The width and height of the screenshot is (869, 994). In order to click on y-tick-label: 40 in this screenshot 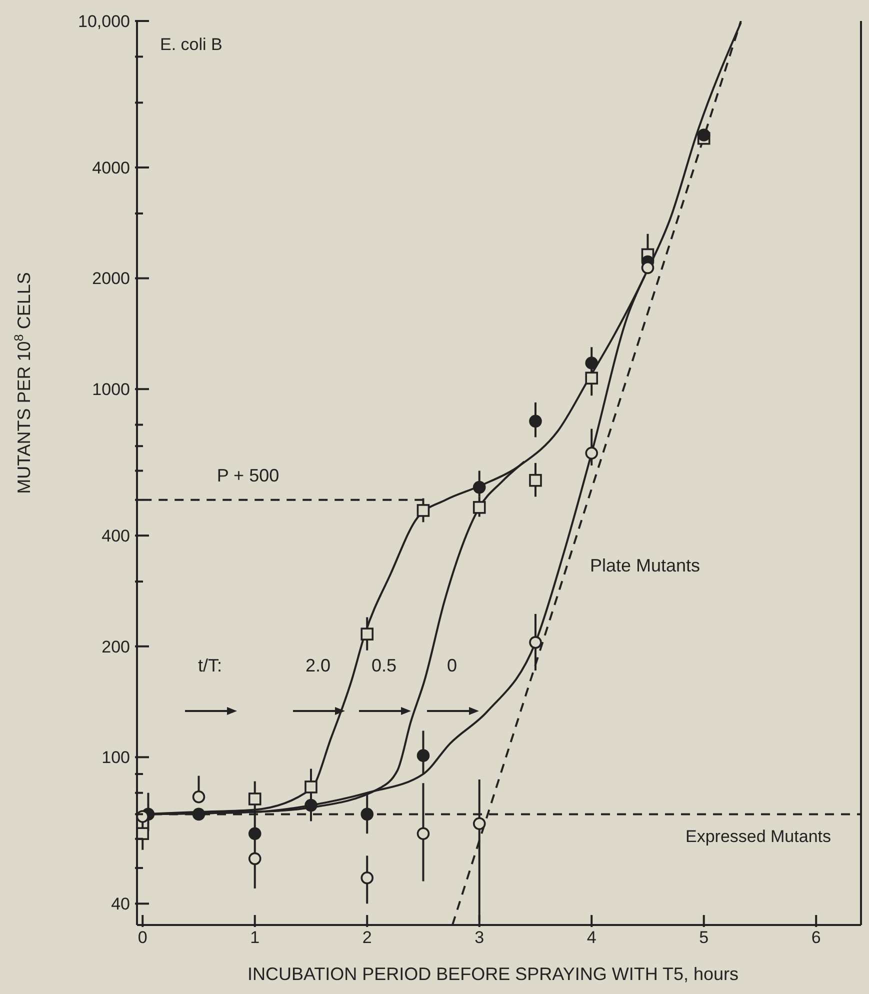, I will do `click(120, 904)`.